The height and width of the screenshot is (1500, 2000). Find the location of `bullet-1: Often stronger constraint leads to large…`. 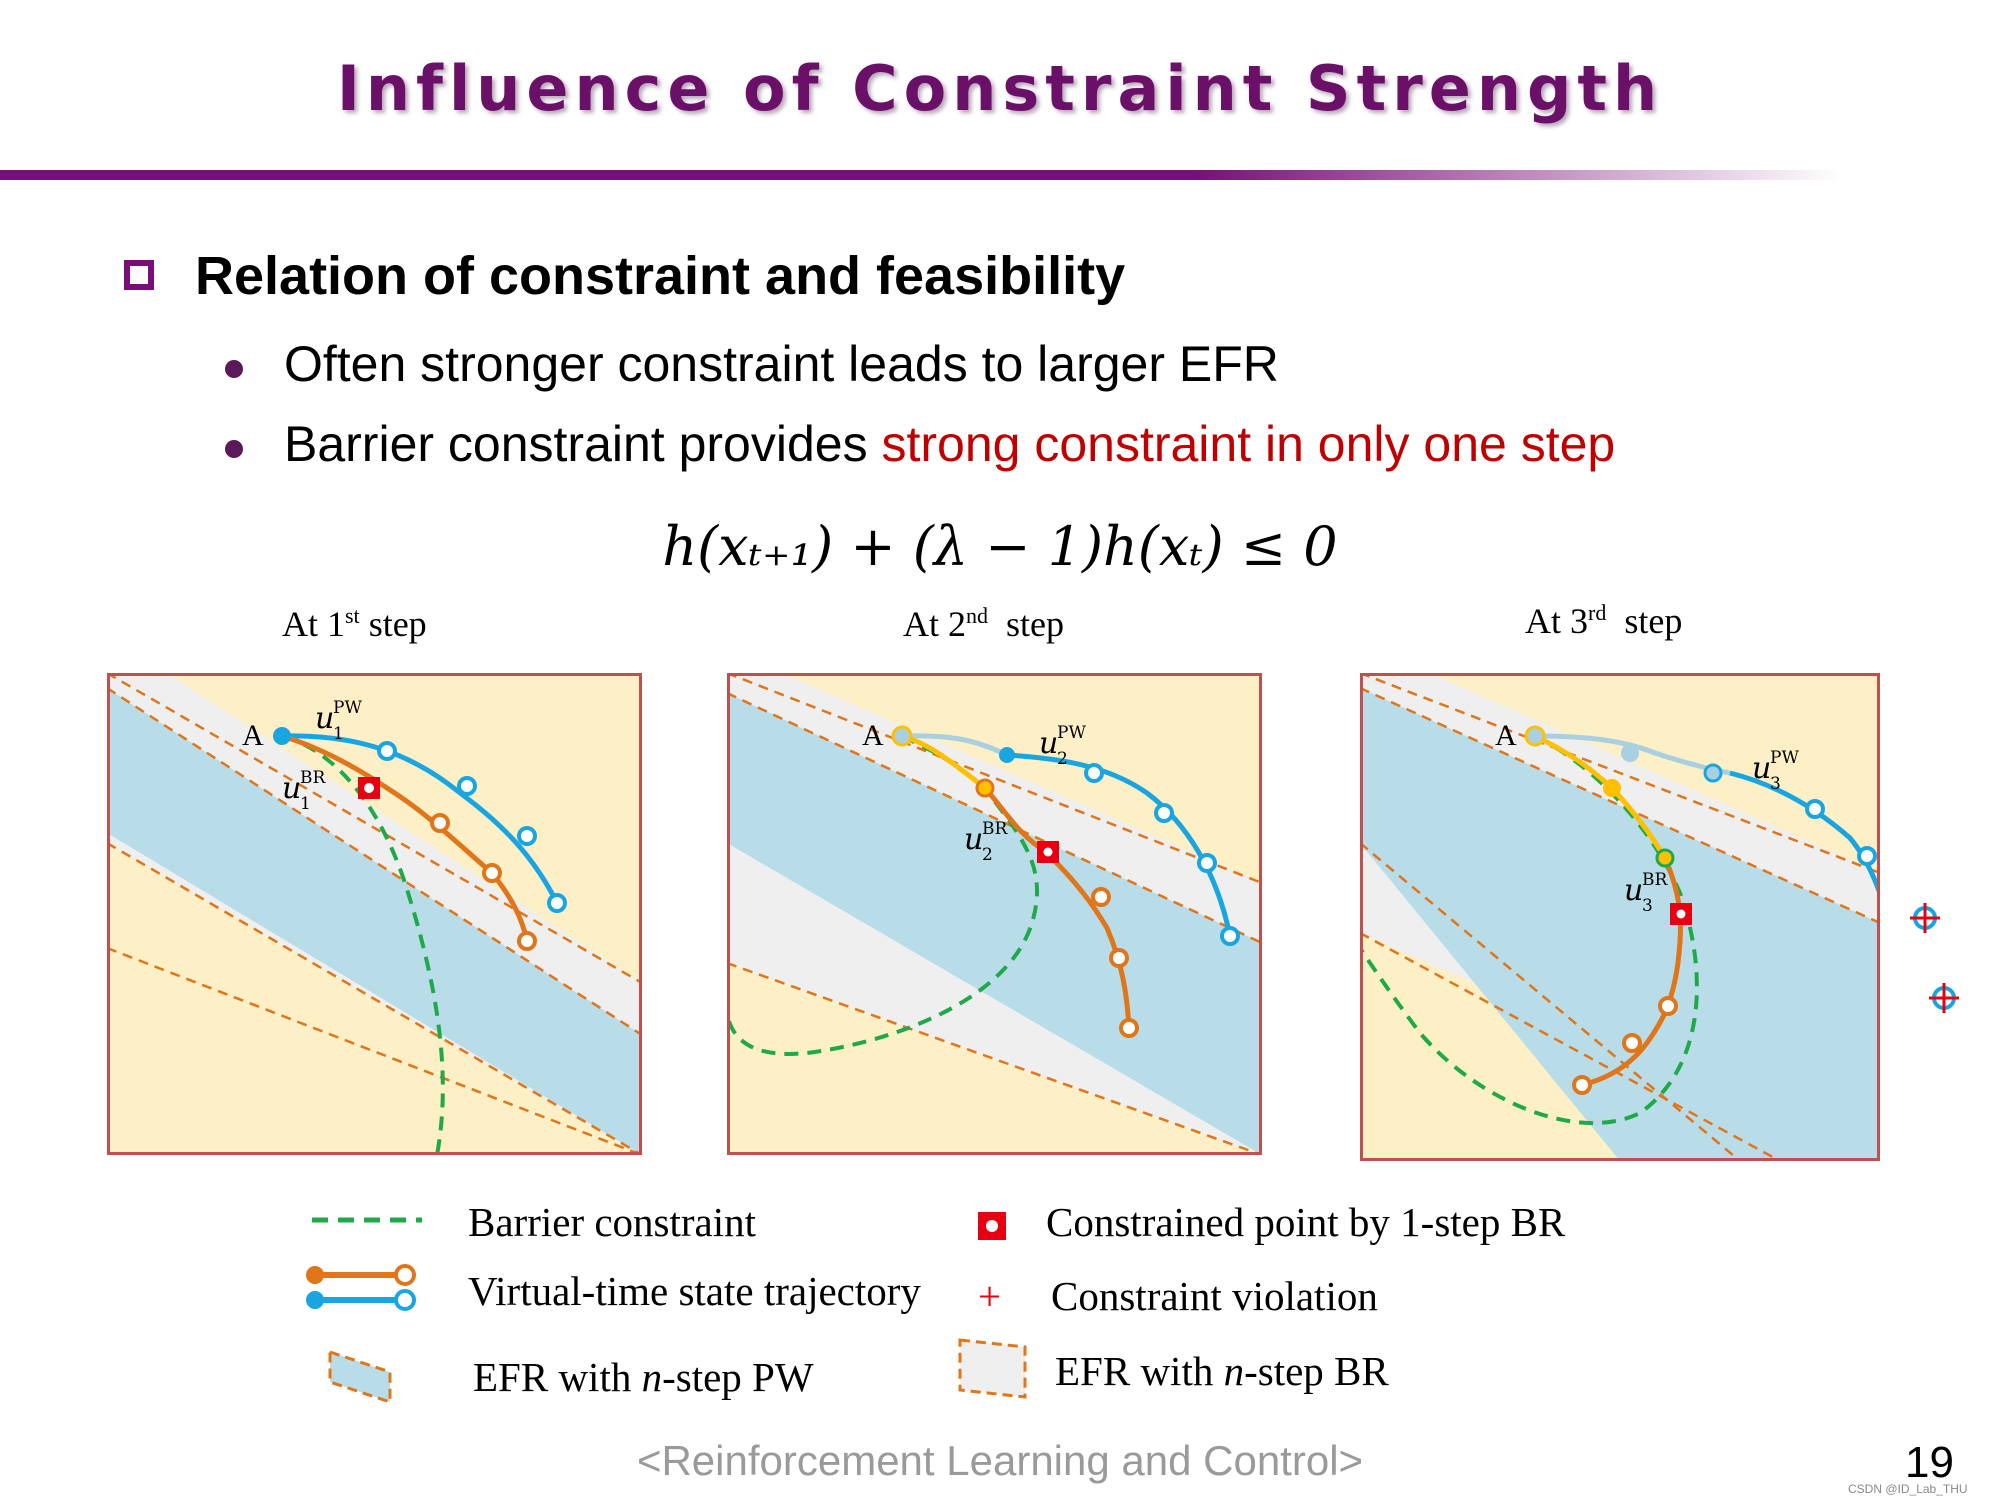

bullet-1: Often stronger constraint leads to large… is located at coordinates (781, 364).